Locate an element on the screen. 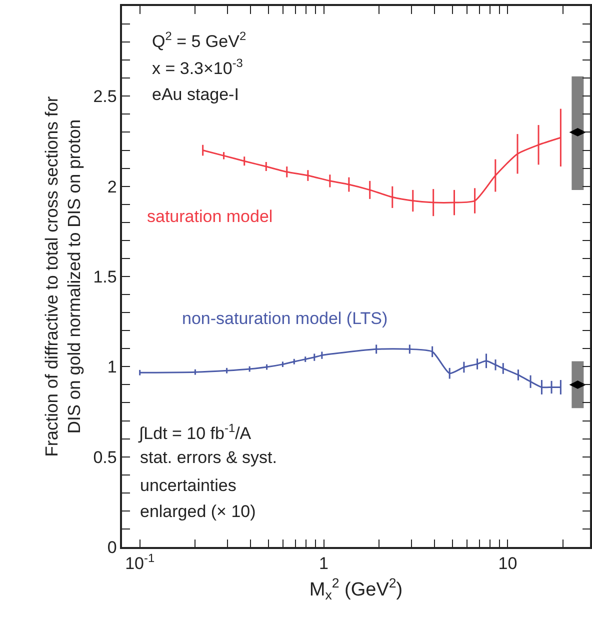 Image resolution: width=592 pixels, height=630 pixels. y-tick-label: 1.5 is located at coordinates (105, 276).